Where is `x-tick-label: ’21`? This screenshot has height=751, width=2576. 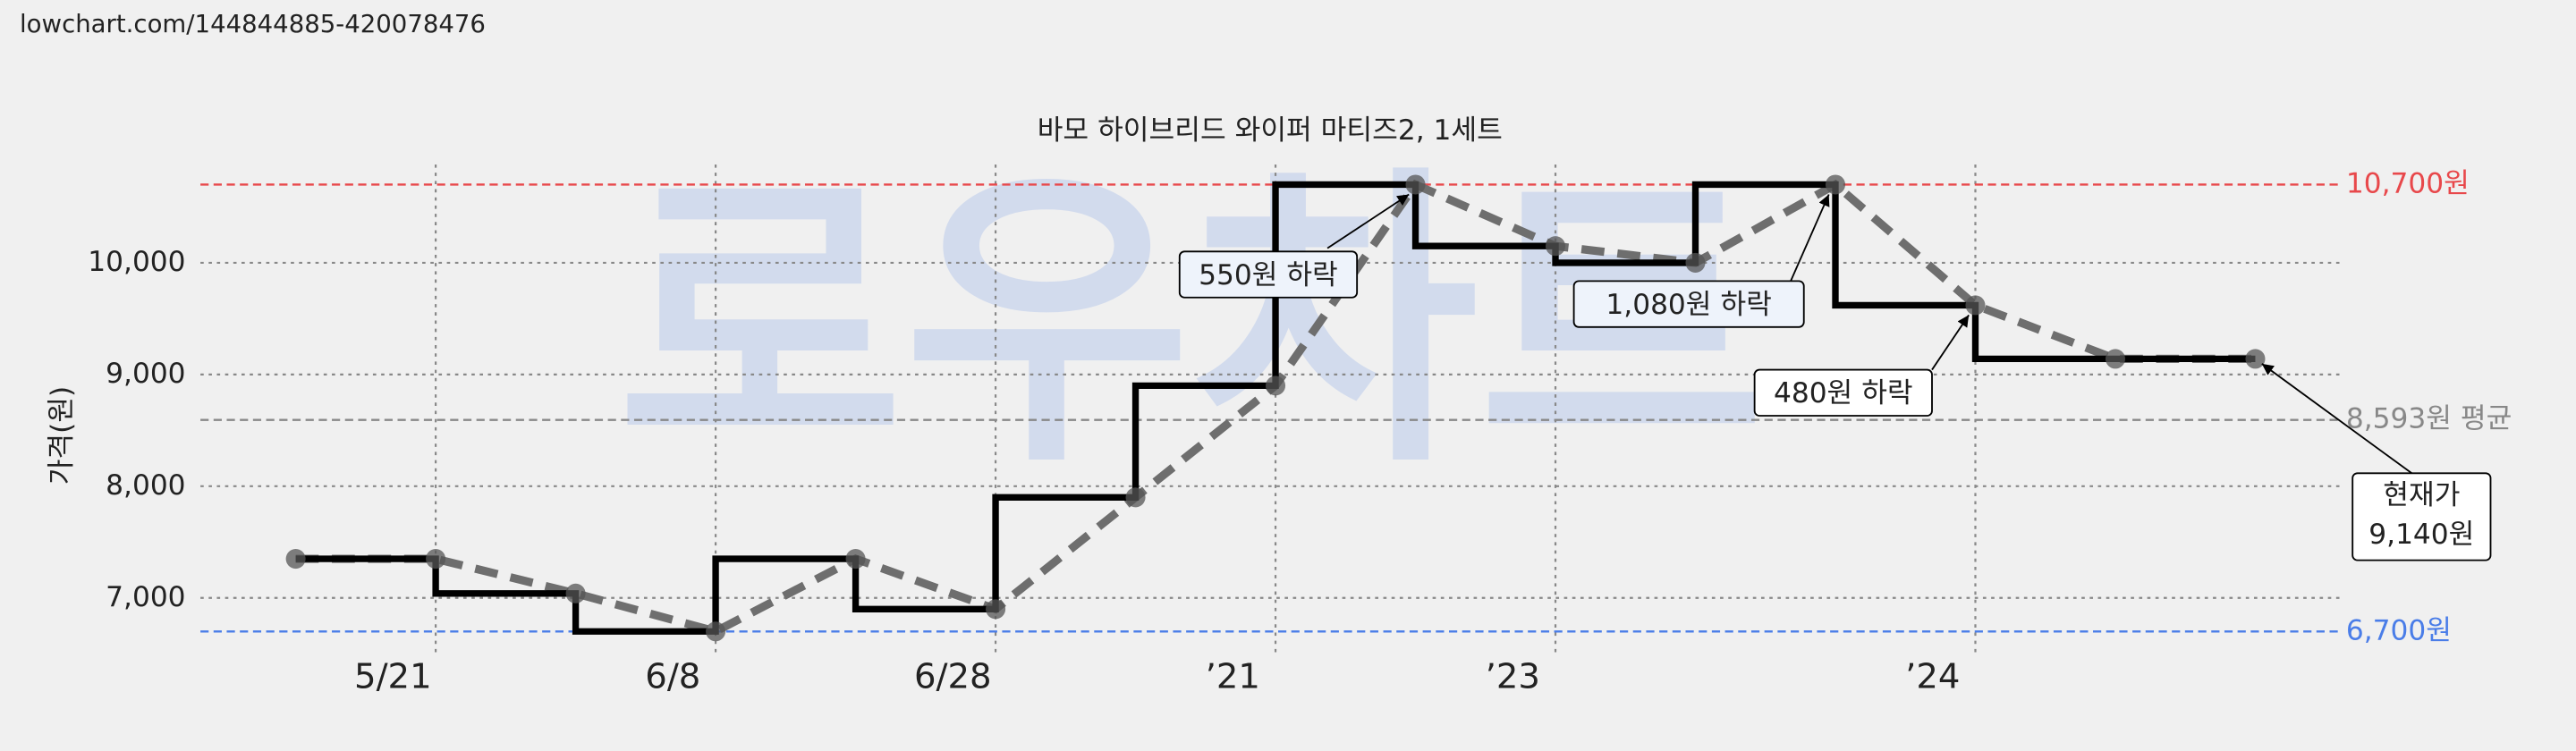 x-tick-label: ’21 is located at coordinates (1233, 676).